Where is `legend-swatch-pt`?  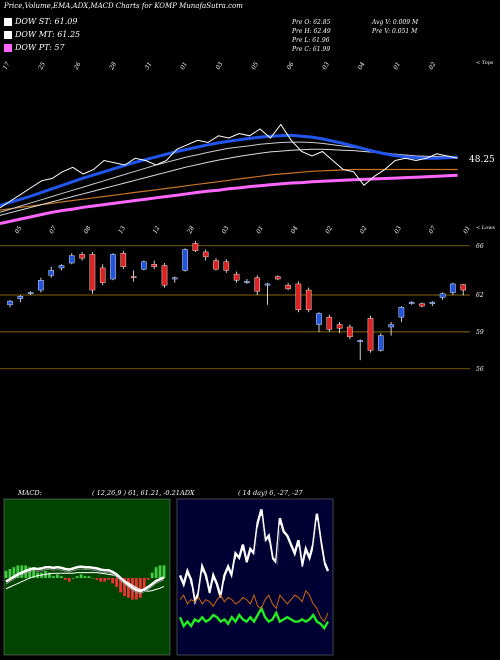 legend-swatch-pt is located at coordinates (8, 47).